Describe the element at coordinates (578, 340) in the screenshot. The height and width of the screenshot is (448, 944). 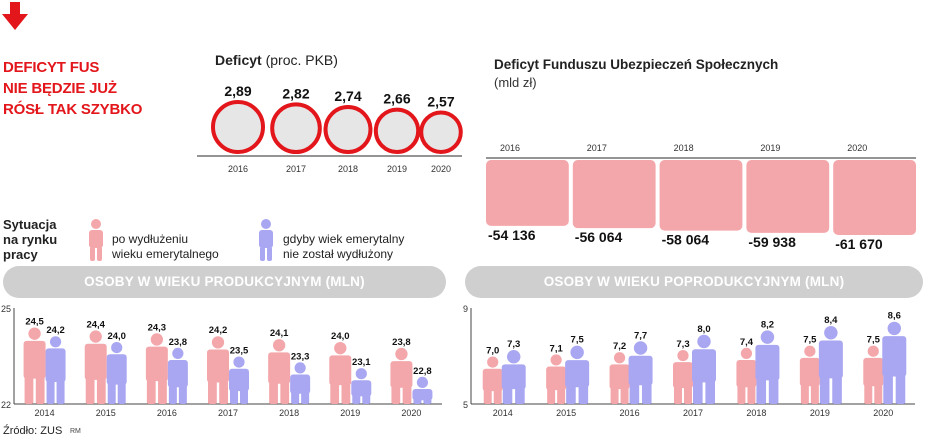
I see `post-working-age-value-label-purple: 7,5` at that location.